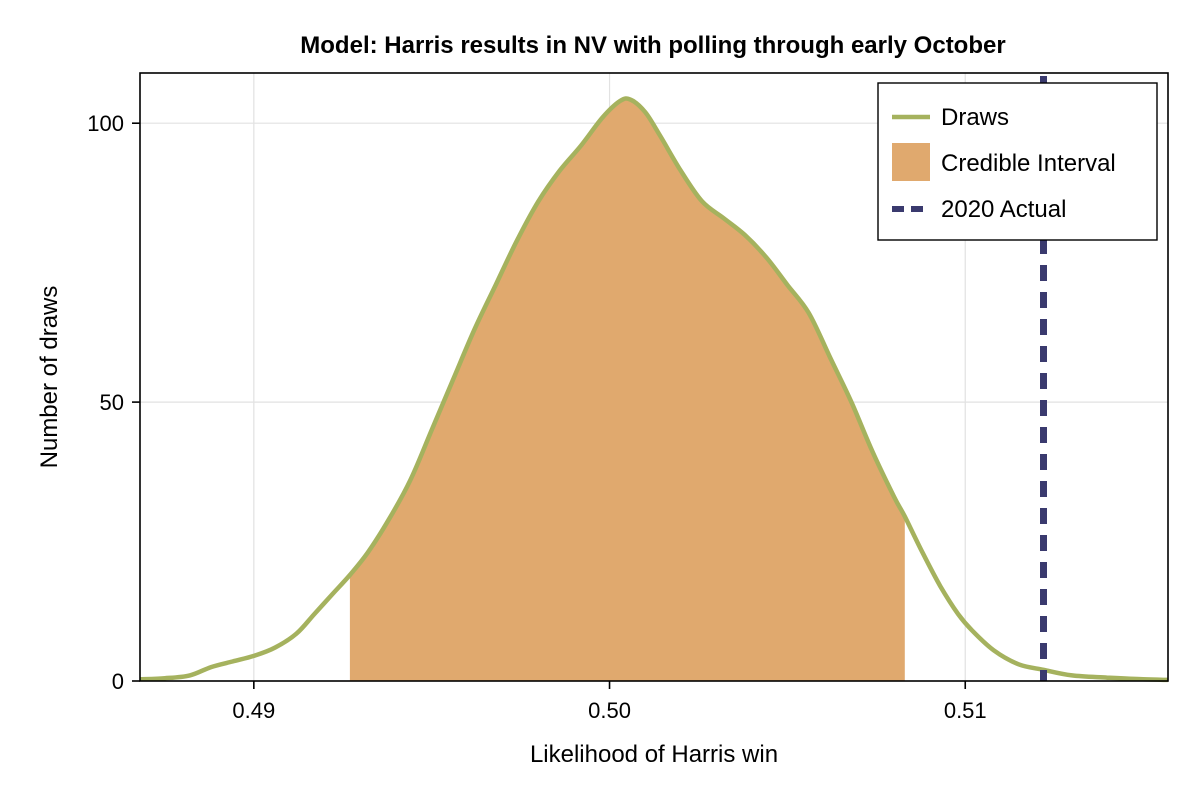 This screenshot has height=800, width=1200. I want to click on x-tick-label: 0.49, so click(253, 710).